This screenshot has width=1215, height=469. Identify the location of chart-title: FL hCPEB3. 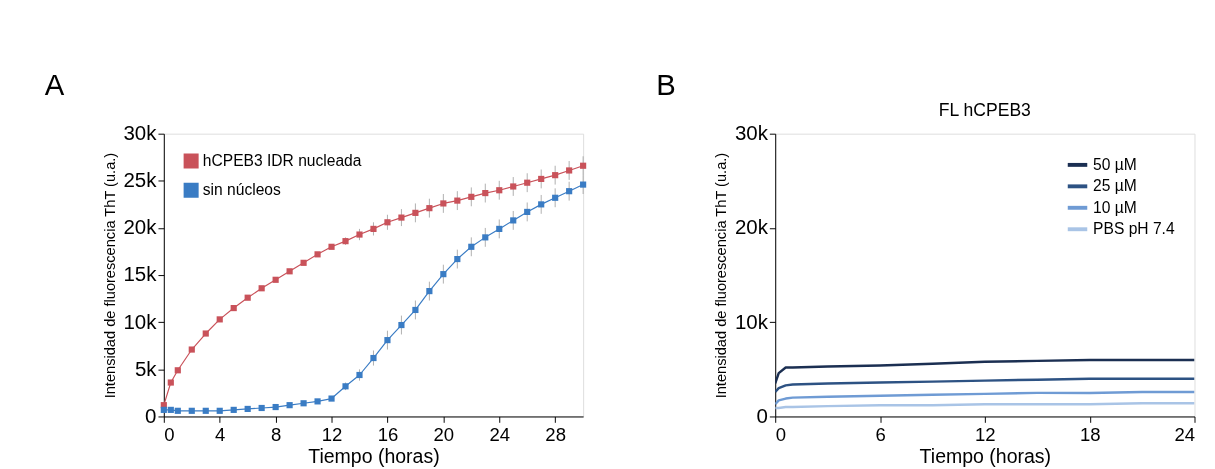
(984, 110).